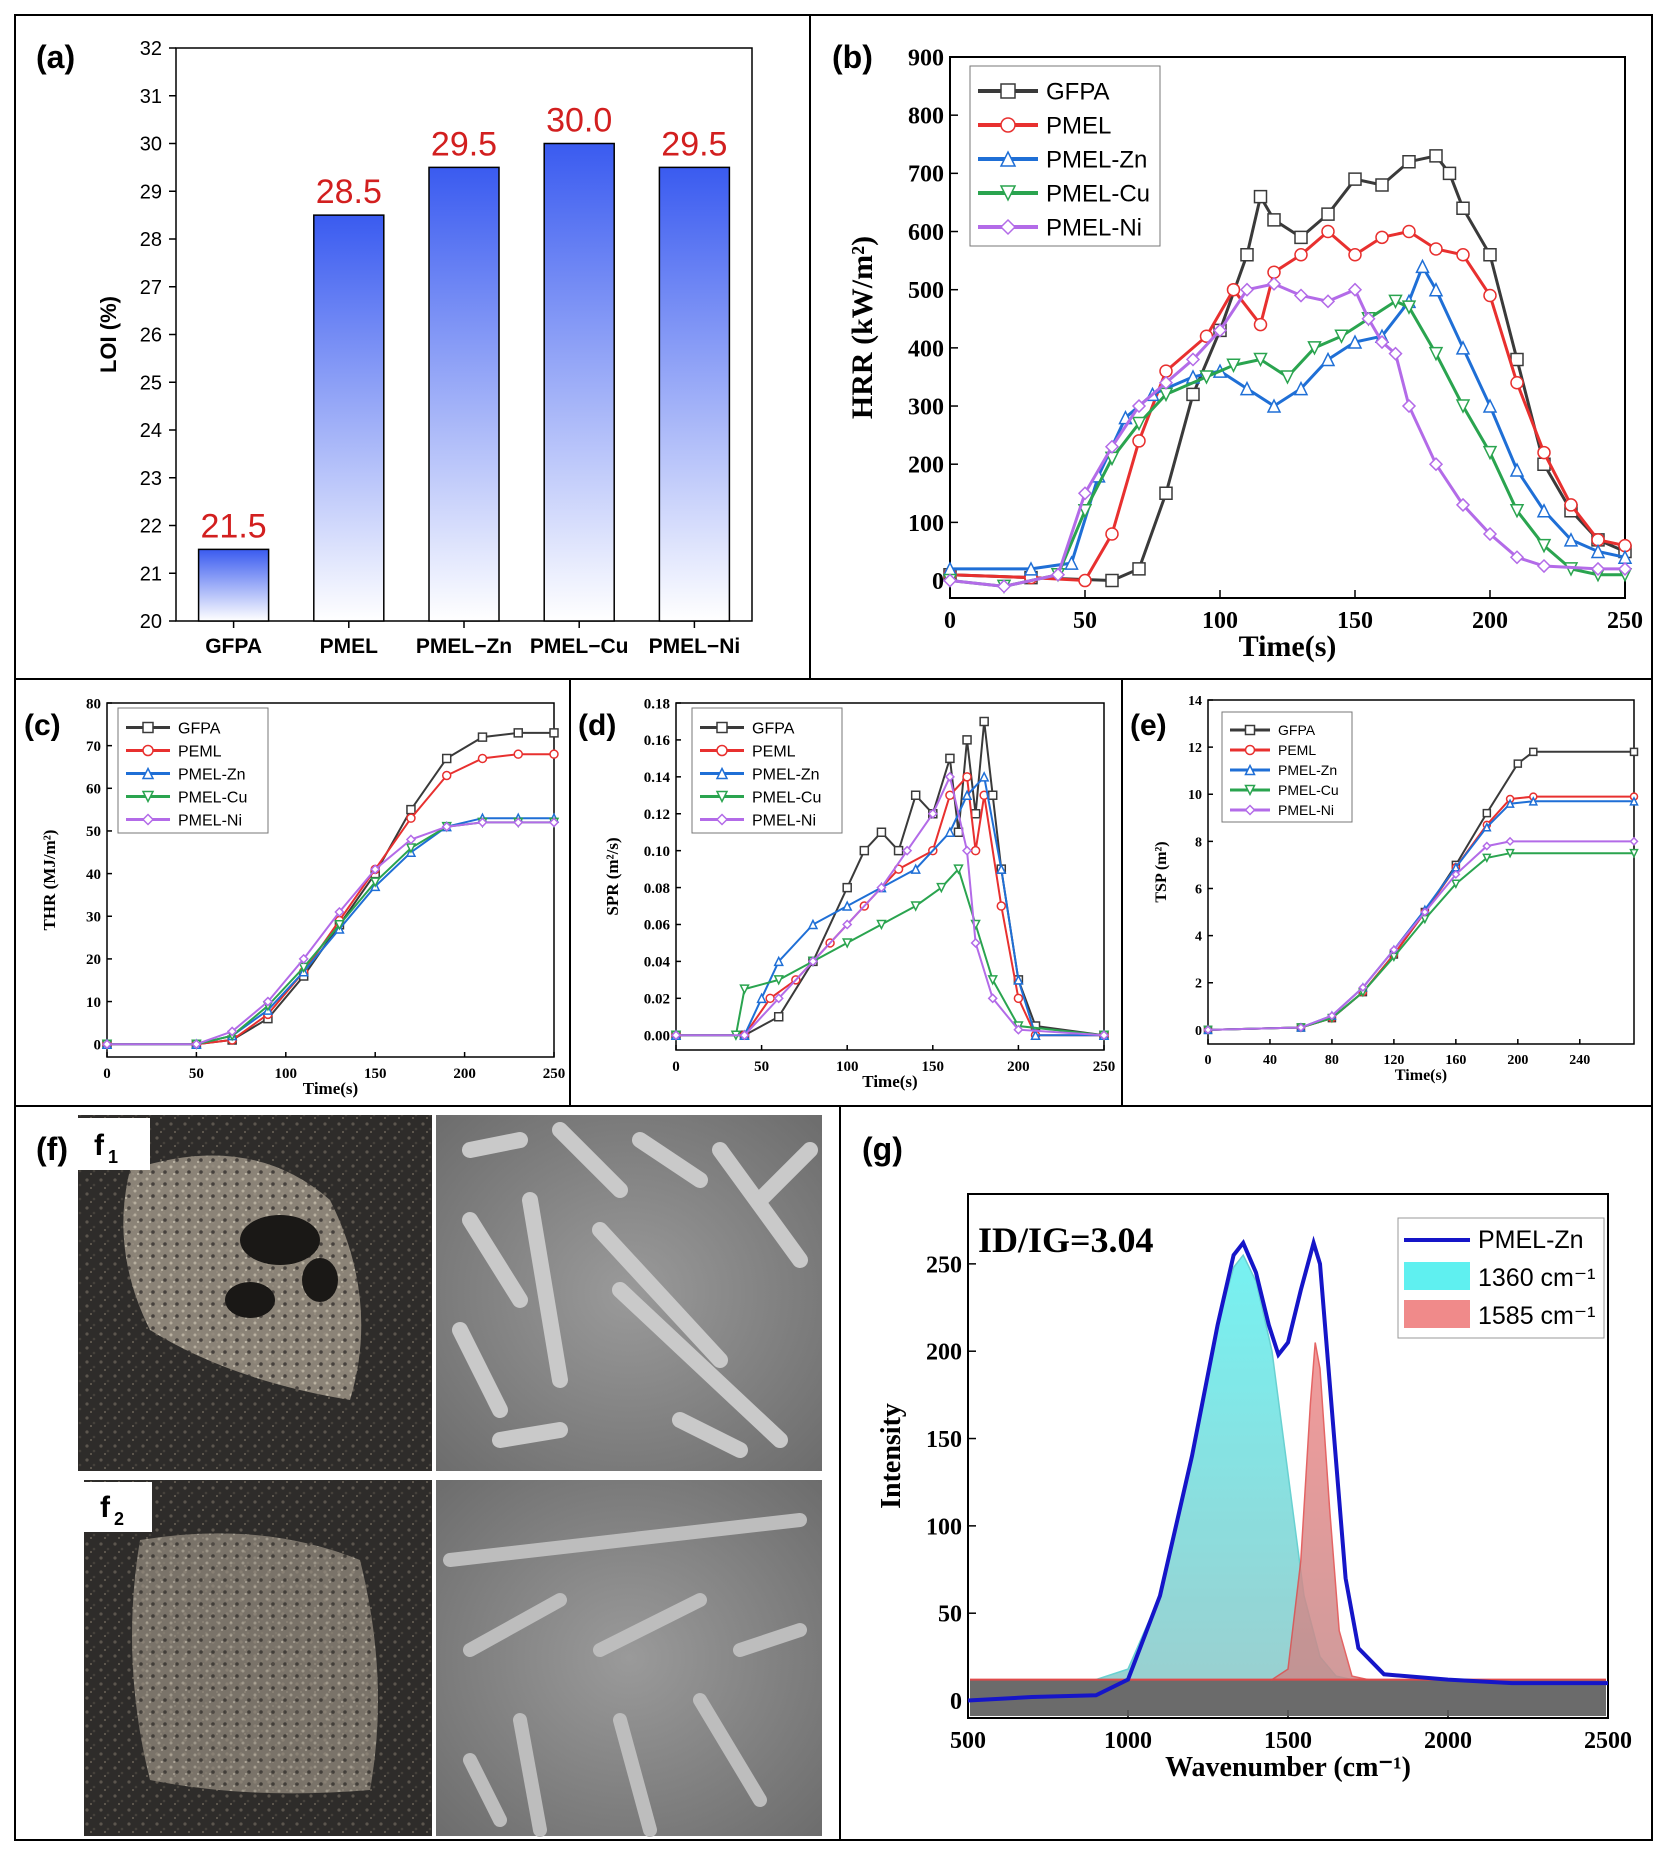 The width and height of the screenshot is (1668, 1857). Describe the element at coordinates (597, 725) in the screenshot. I see `panel-label-d: (d)` at that location.